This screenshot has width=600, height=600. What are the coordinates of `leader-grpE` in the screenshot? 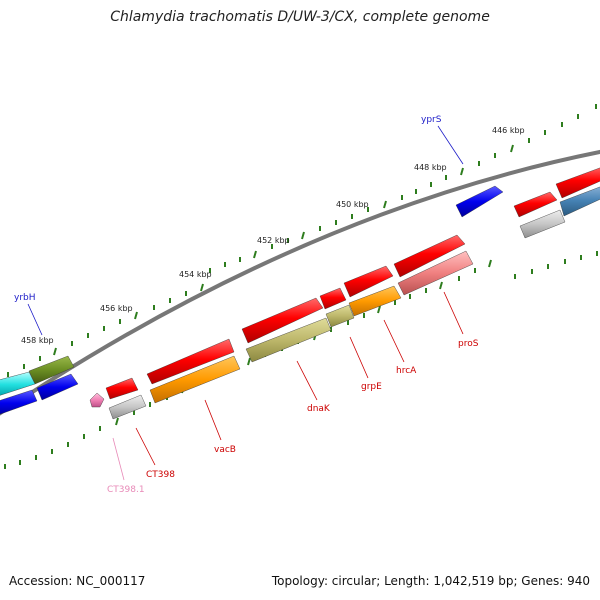 It's located at (359, 357).